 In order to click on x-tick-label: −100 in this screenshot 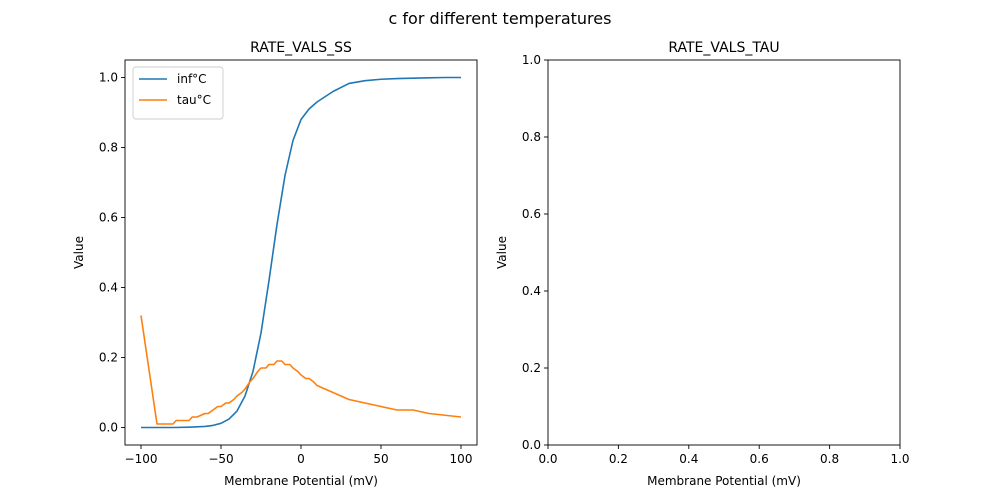, I will do `click(141, 459)`.